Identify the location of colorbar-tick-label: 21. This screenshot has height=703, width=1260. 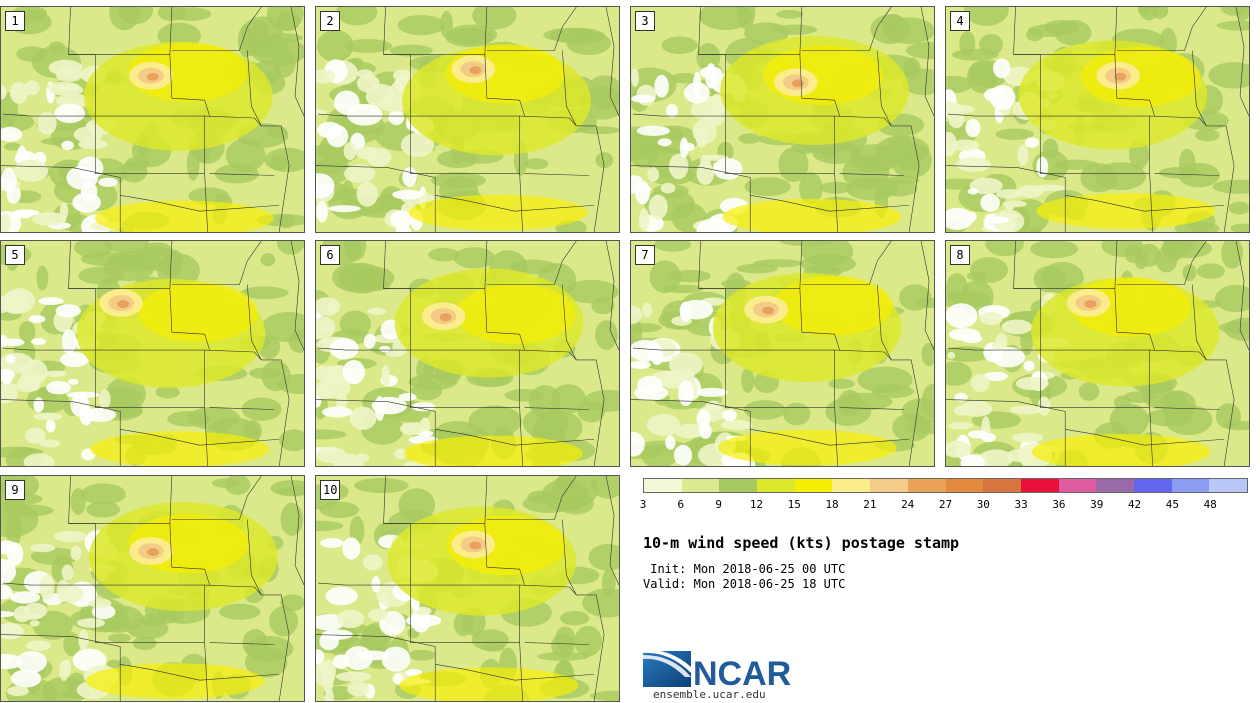
(870, 504).